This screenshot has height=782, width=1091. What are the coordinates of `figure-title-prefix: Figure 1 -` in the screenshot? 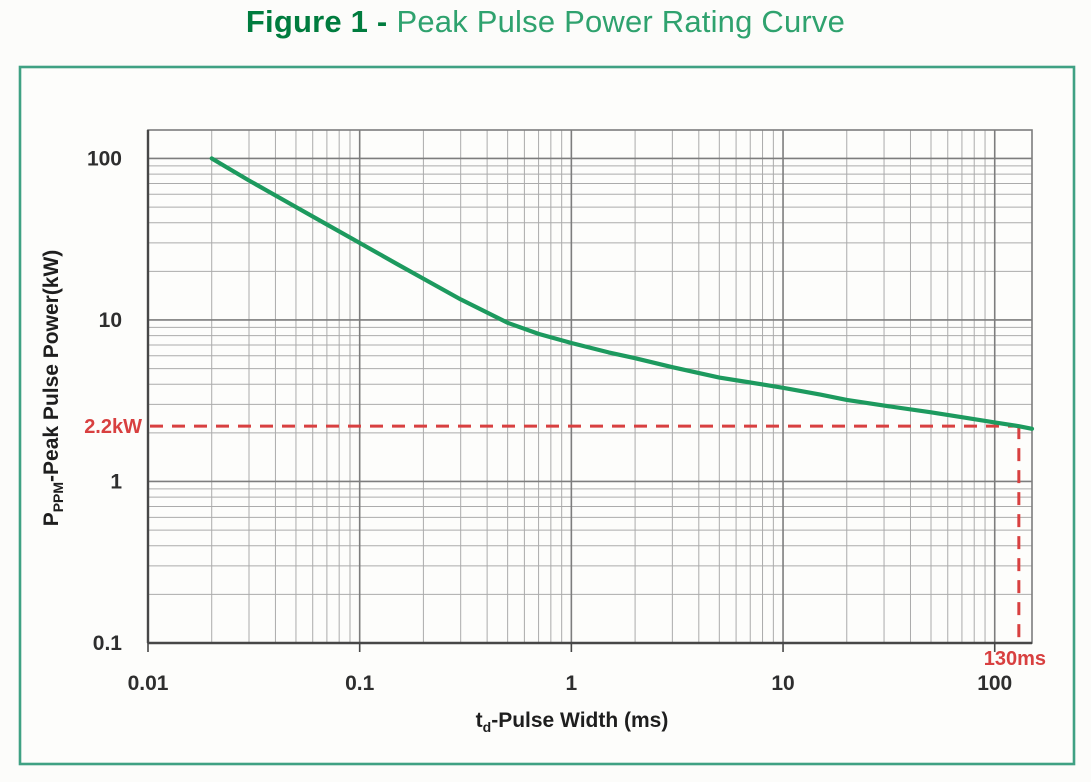 It's located at (316, 21).